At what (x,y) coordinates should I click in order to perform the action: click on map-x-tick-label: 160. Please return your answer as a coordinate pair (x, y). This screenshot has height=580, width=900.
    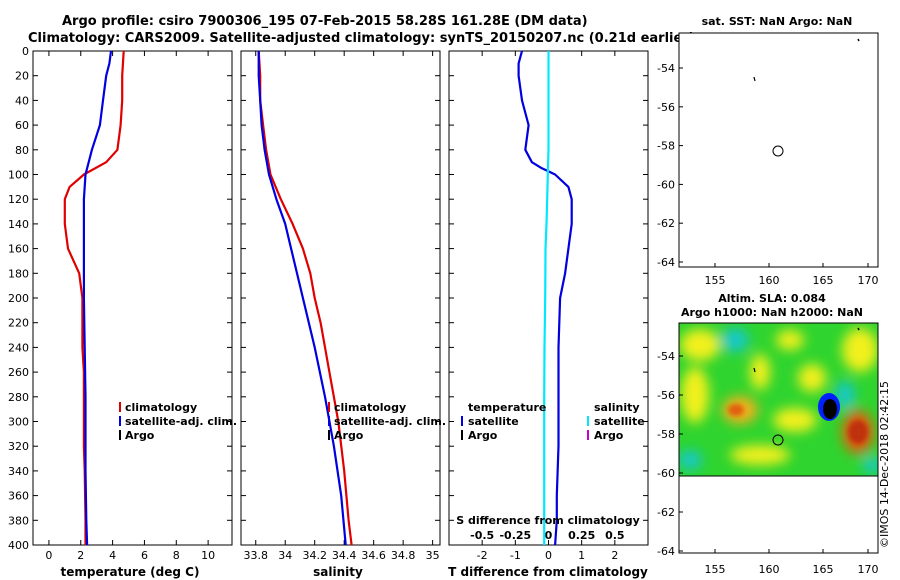
    Looking at the image, I should click on (769, 280).